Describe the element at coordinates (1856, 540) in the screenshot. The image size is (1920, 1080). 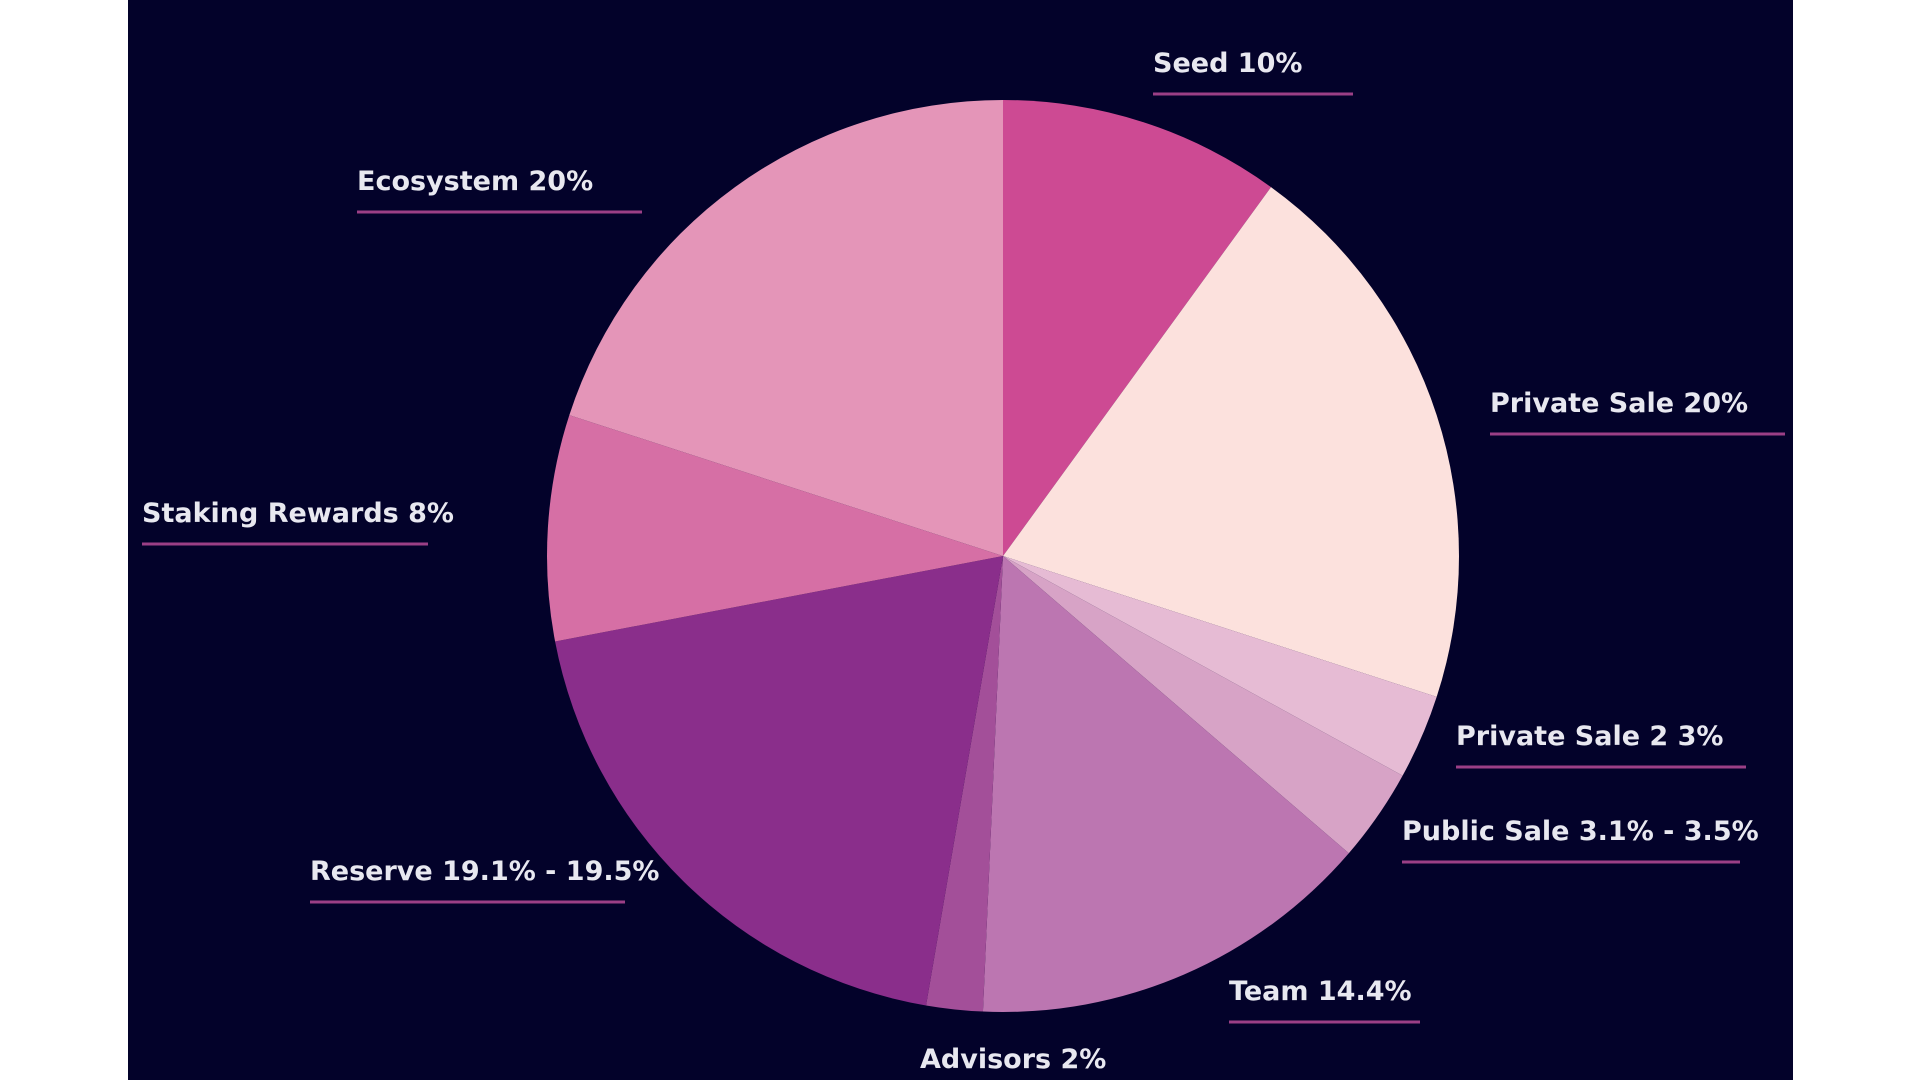
I see `page-margin-right` at that location.